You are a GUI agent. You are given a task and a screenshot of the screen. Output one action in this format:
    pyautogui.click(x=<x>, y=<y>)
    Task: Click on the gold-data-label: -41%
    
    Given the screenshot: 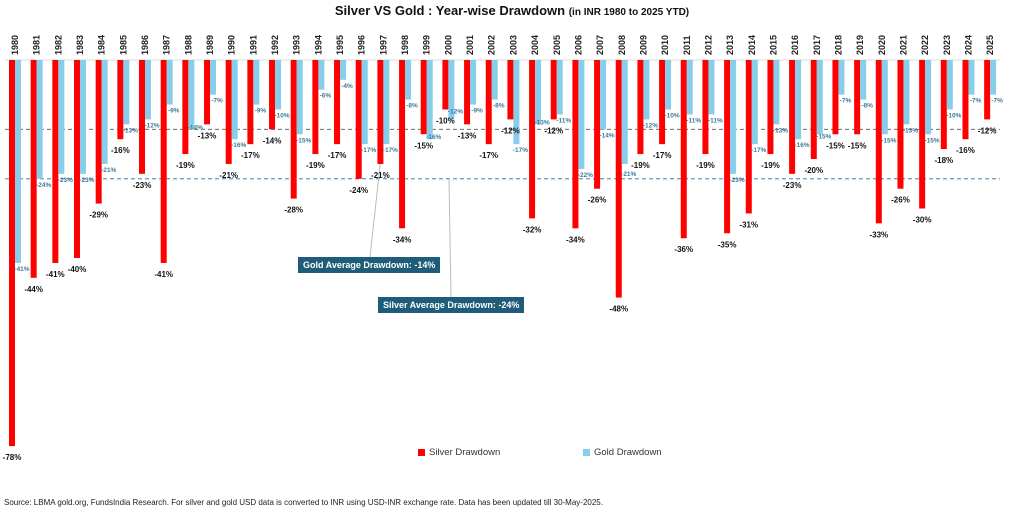 What is the action you would take?
    pyautogui.click(x=21, y=269)
    